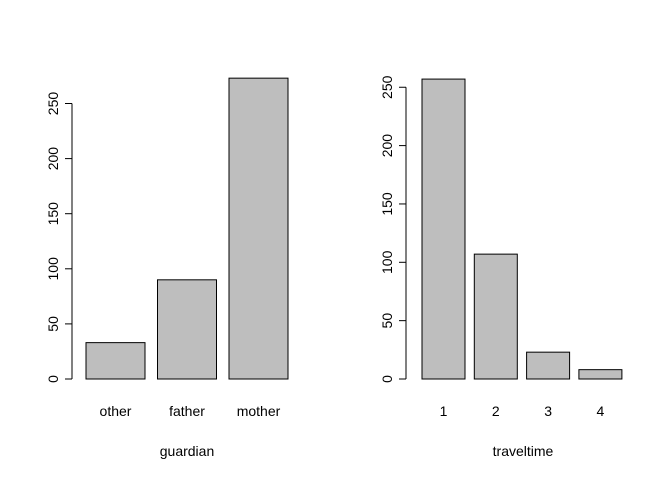  I want to click on bar-father, so click(187, 329).